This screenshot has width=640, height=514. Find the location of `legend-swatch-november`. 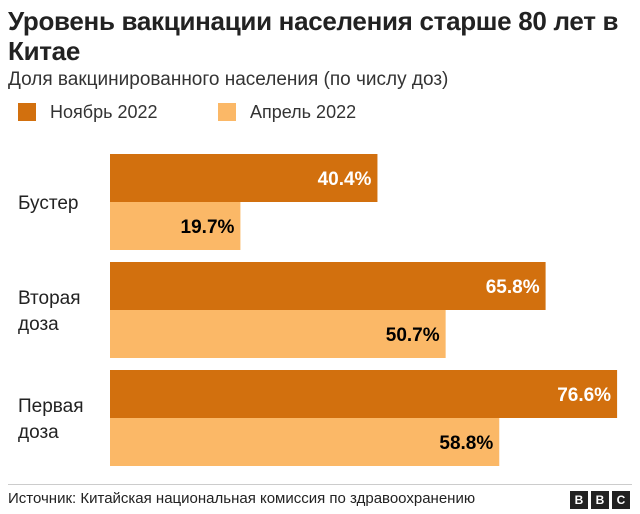

legend-swatch-november is located at coordinates (27, 112).